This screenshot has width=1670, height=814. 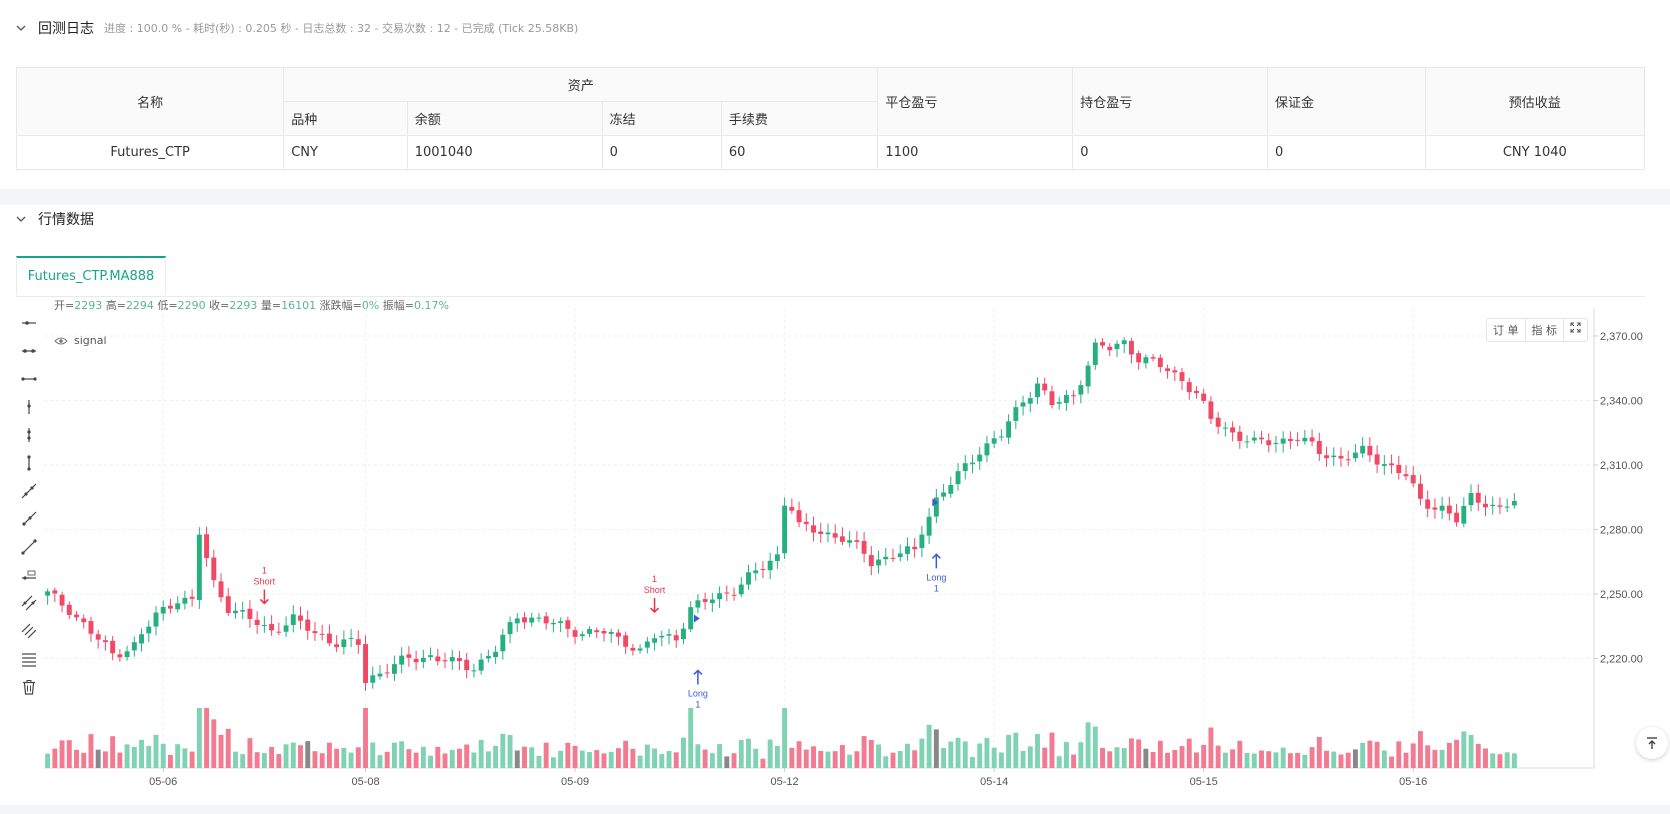 I want to click on vertical-ray-icon, so click(x=29, y=407).